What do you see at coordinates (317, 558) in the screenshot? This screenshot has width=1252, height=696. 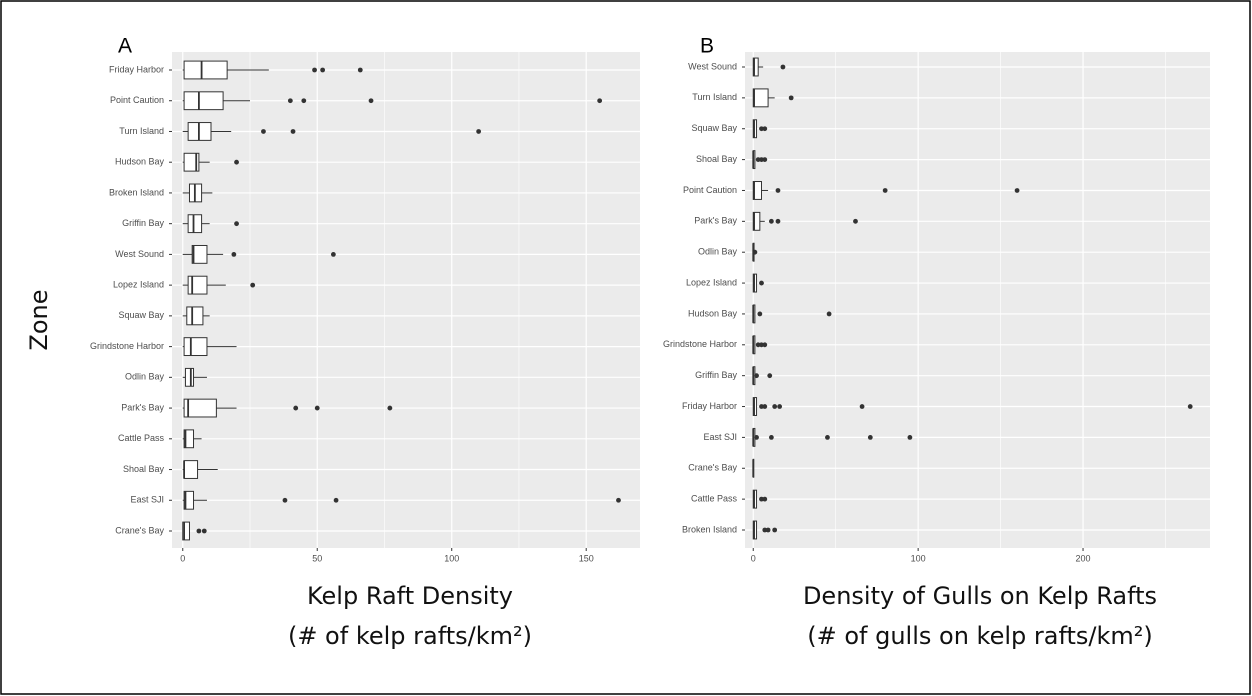 I see `x-tick-label: 50` at bounding box center [317, 558].